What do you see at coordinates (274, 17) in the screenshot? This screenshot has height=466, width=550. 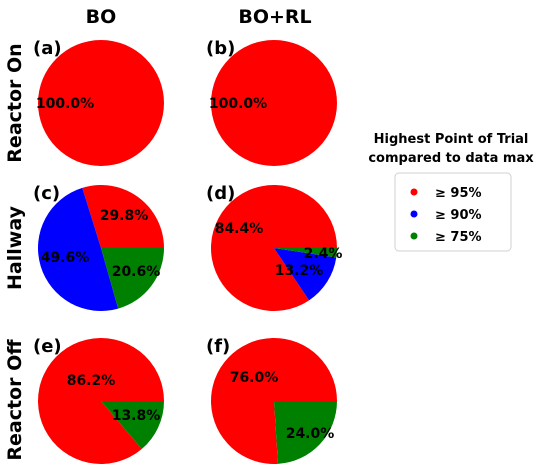 I see `column-title-bo-rl: BO+RL` at bounding box center [274, 17].